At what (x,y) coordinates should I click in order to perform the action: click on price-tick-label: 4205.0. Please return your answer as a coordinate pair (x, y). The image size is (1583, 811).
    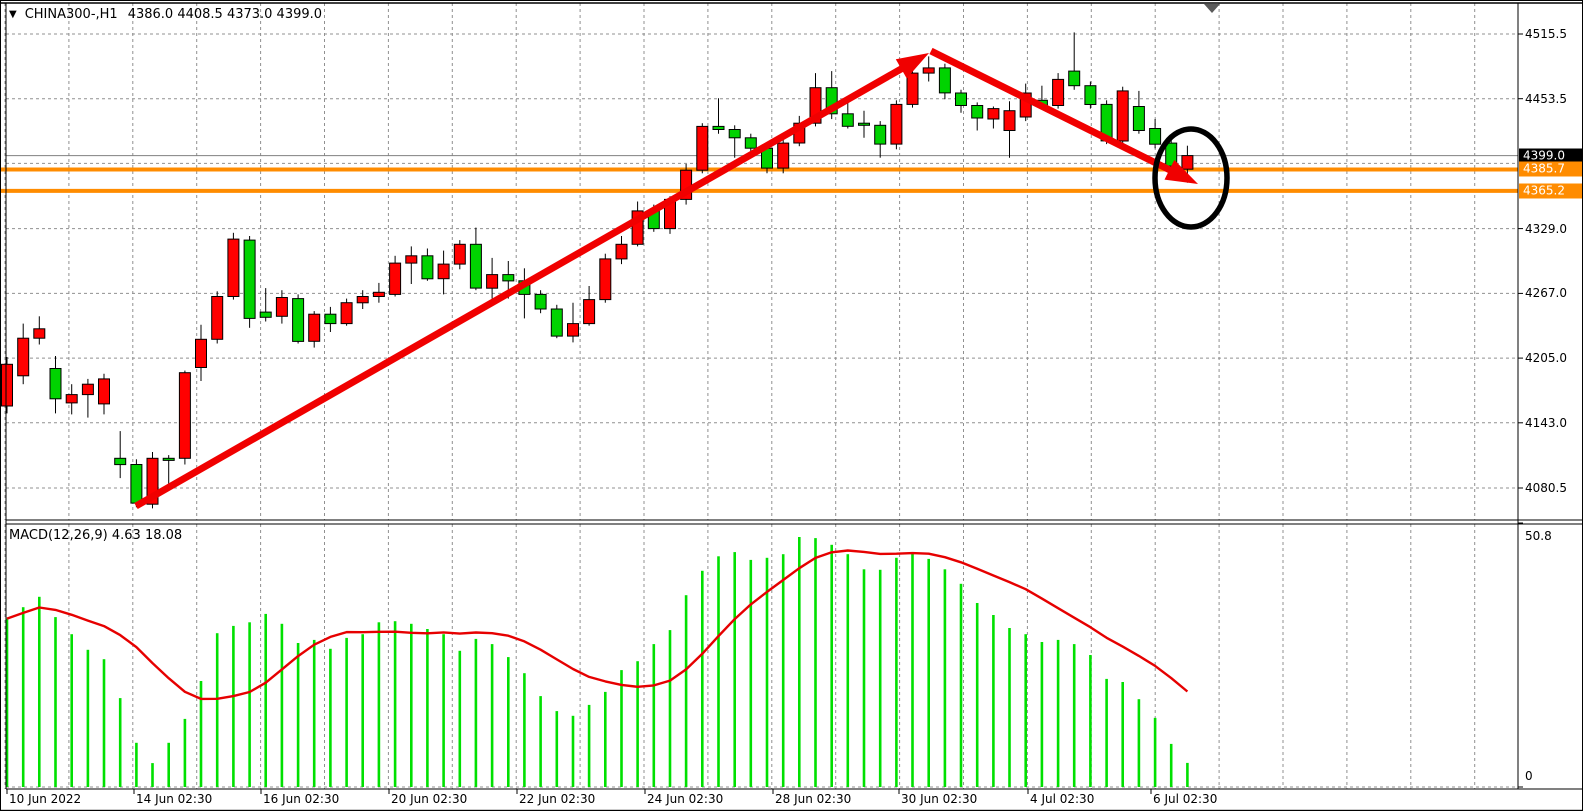
    Looking at the image, I should click on (1546, 358).